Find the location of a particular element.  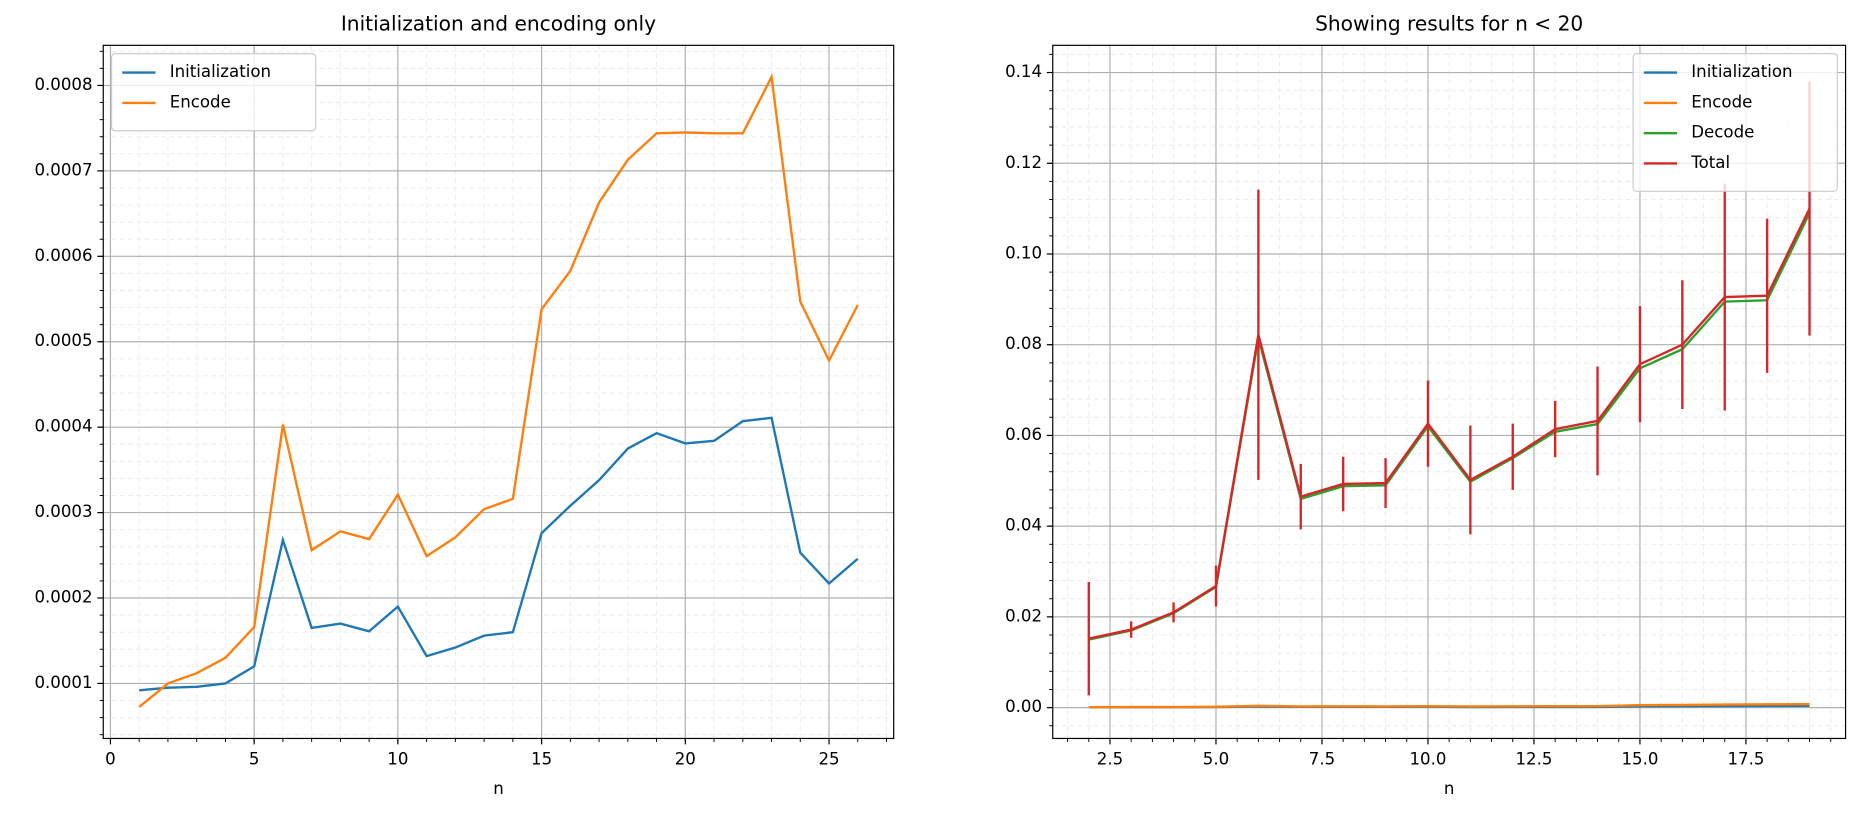

x-tick-label: 20 is located at coordinates (685, 758).